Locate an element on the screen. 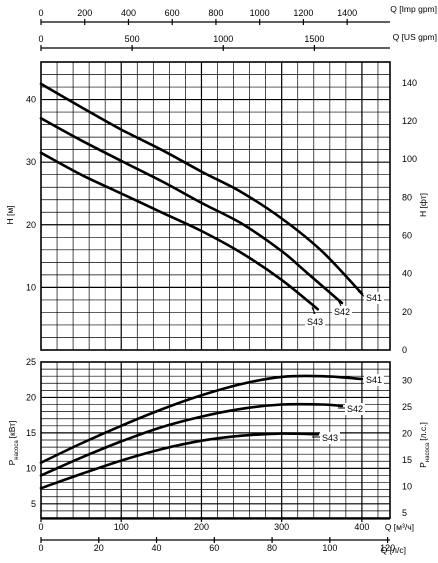  power-left-axis-label: Pнасоса[кВт] is located at coordinates (13, 443).